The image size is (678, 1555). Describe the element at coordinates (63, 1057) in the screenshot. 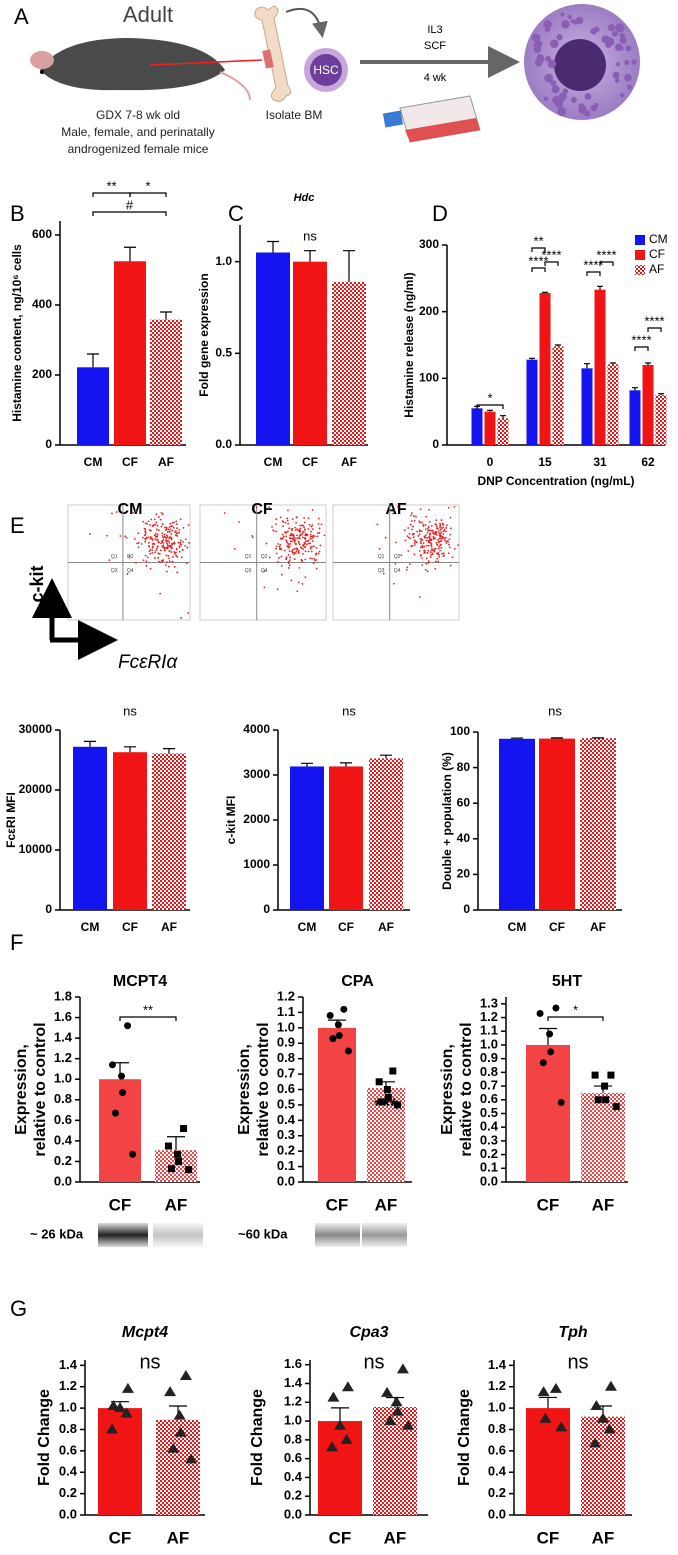

I see `y-tick-label: 1.2` at that location.